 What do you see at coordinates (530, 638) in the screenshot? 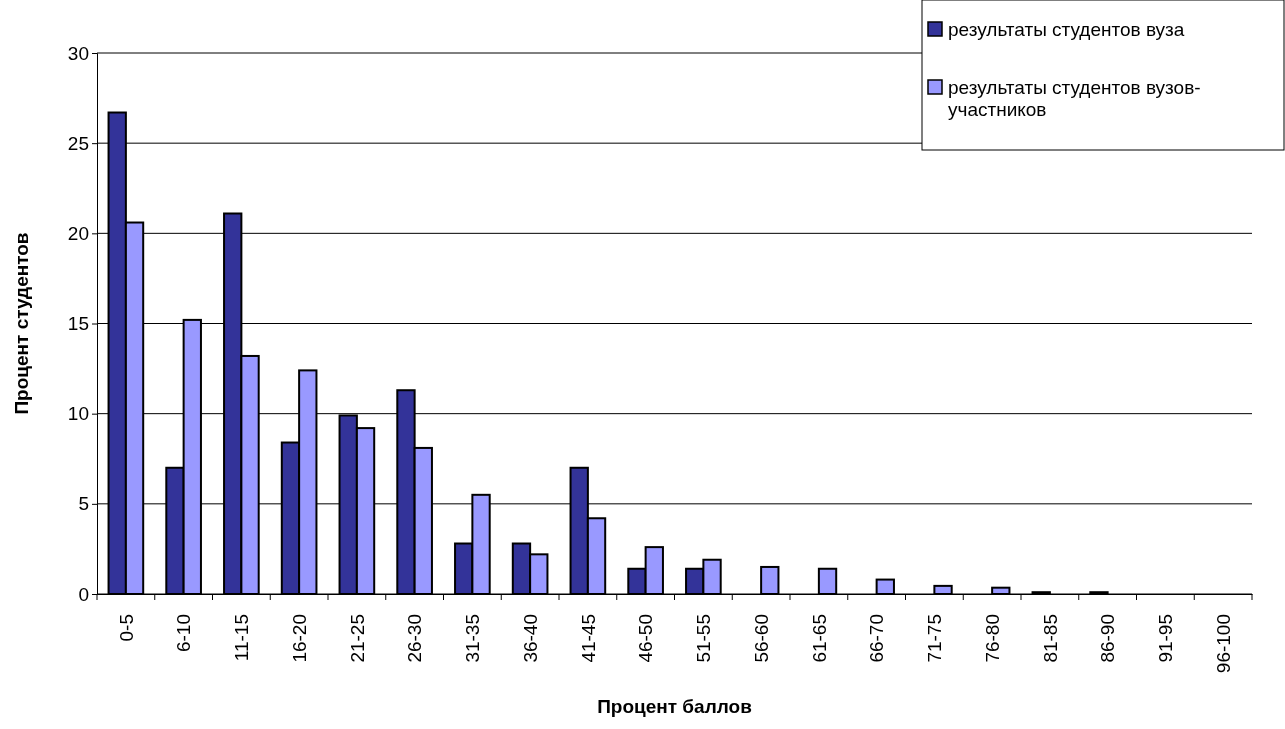
I see `x-tick-label: 36-40` at bounding box center [530, 638].